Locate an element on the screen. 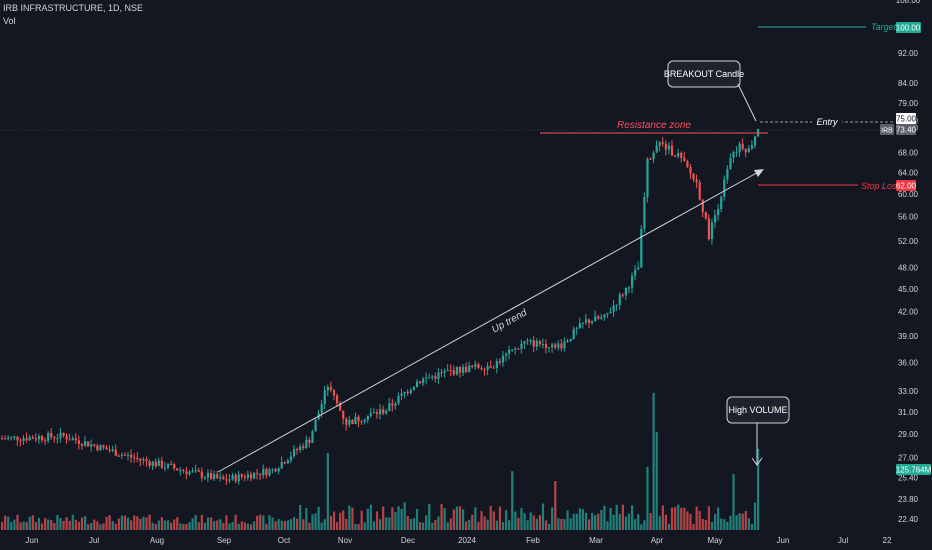 Image resolution: width=932 pixels, height=550 pixels. time-tick-label: Mar is located at coordinates (596, 540).